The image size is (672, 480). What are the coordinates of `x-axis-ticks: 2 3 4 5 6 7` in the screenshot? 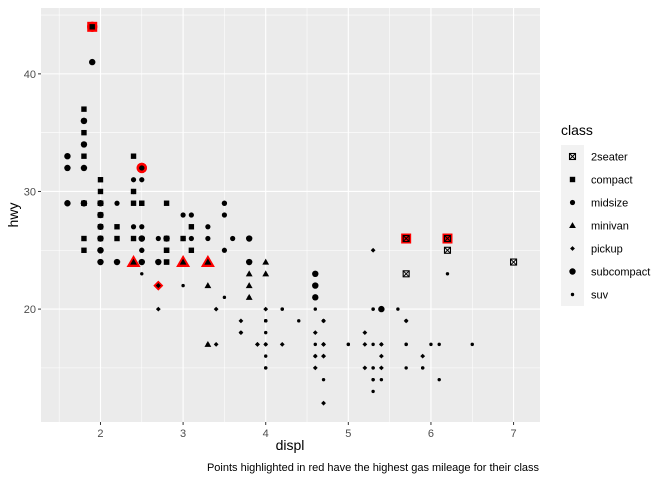 It's located at (307, 431).